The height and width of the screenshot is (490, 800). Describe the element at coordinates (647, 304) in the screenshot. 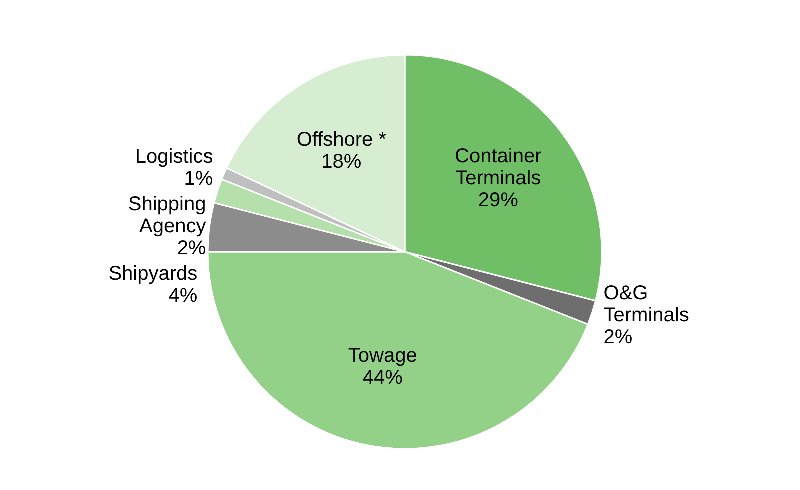

I see `slice-label: O&G Terminals` at that location.